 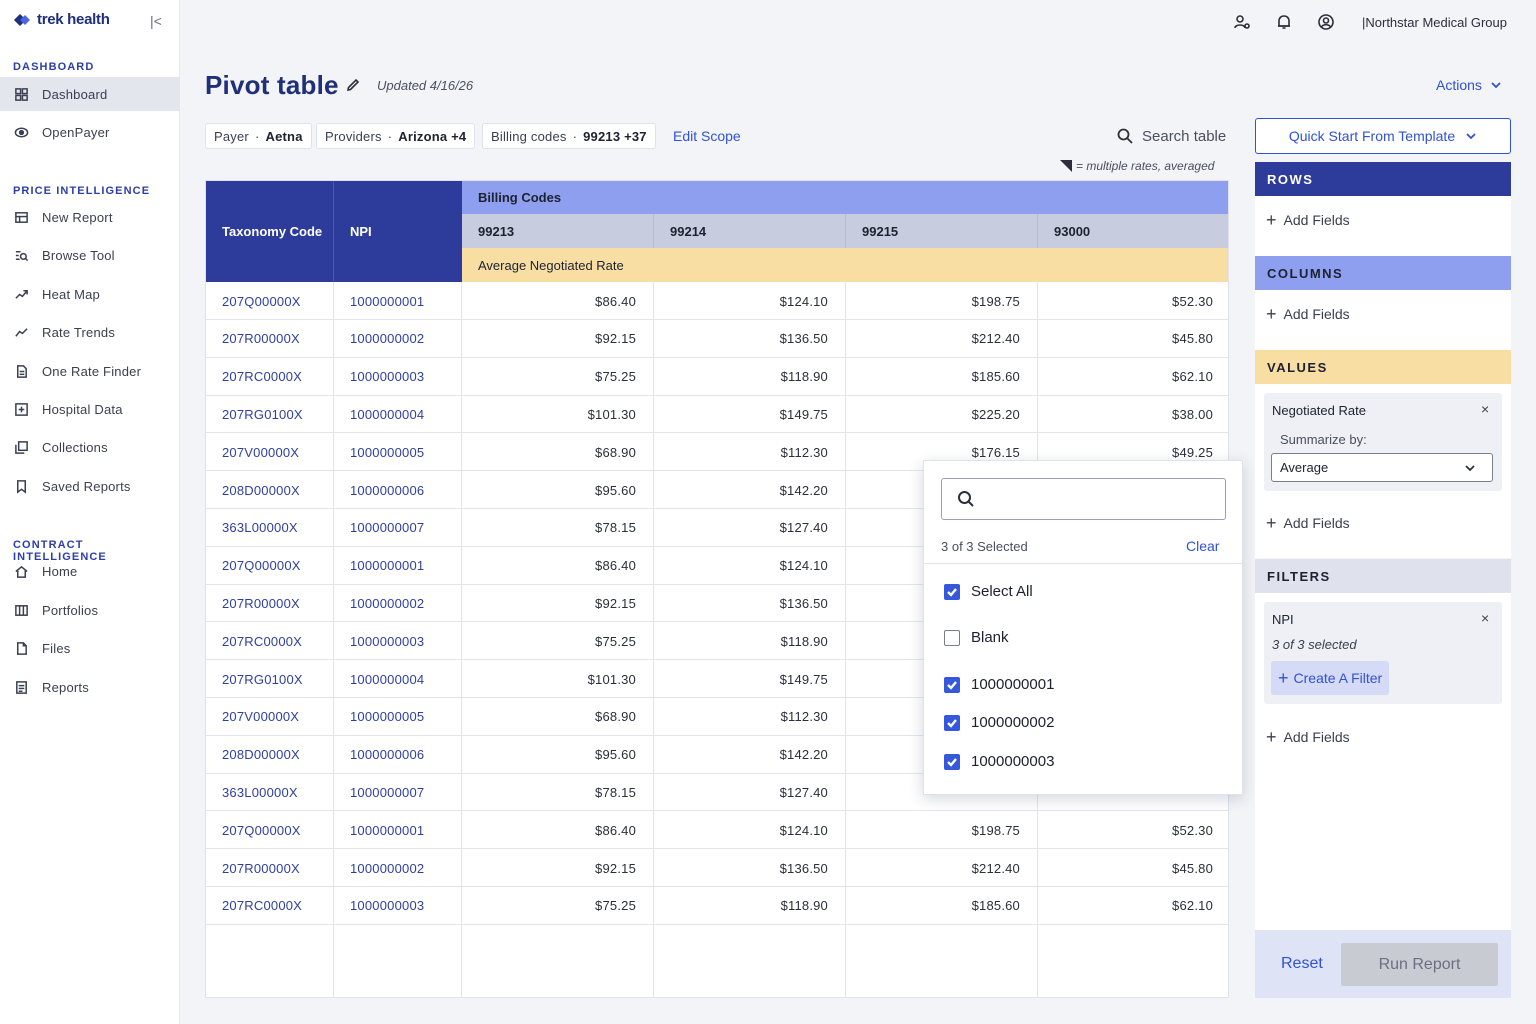 What do you see at coordinates (398, 231) in the screenshot?
I see `header-npi: NPI` at bounding box center [398, 231].